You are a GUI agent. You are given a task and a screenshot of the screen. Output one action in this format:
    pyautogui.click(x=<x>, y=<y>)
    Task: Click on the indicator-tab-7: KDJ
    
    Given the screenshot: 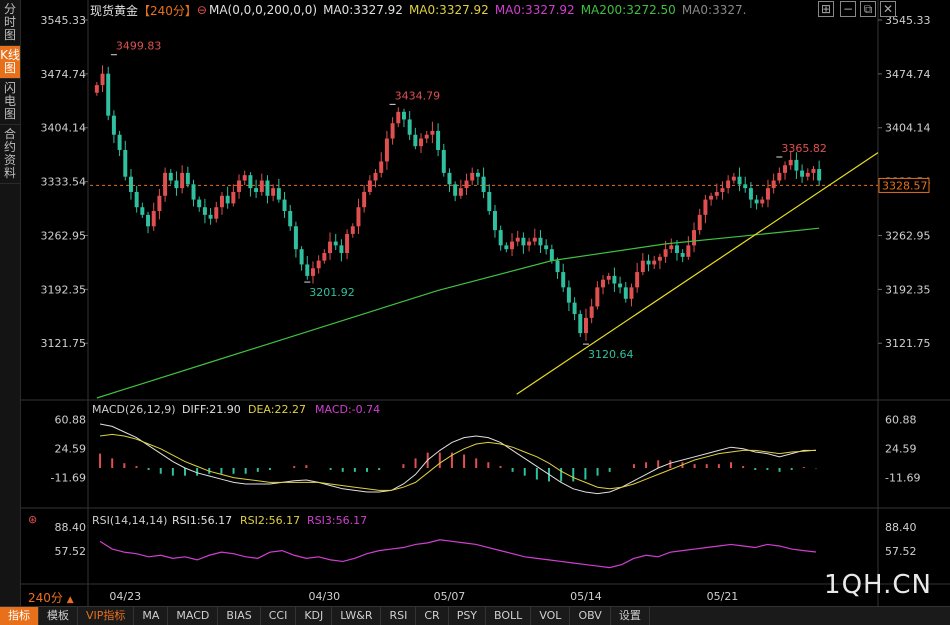 What is the action you would take?
    pyautogui.click(x=314, y=616)
    